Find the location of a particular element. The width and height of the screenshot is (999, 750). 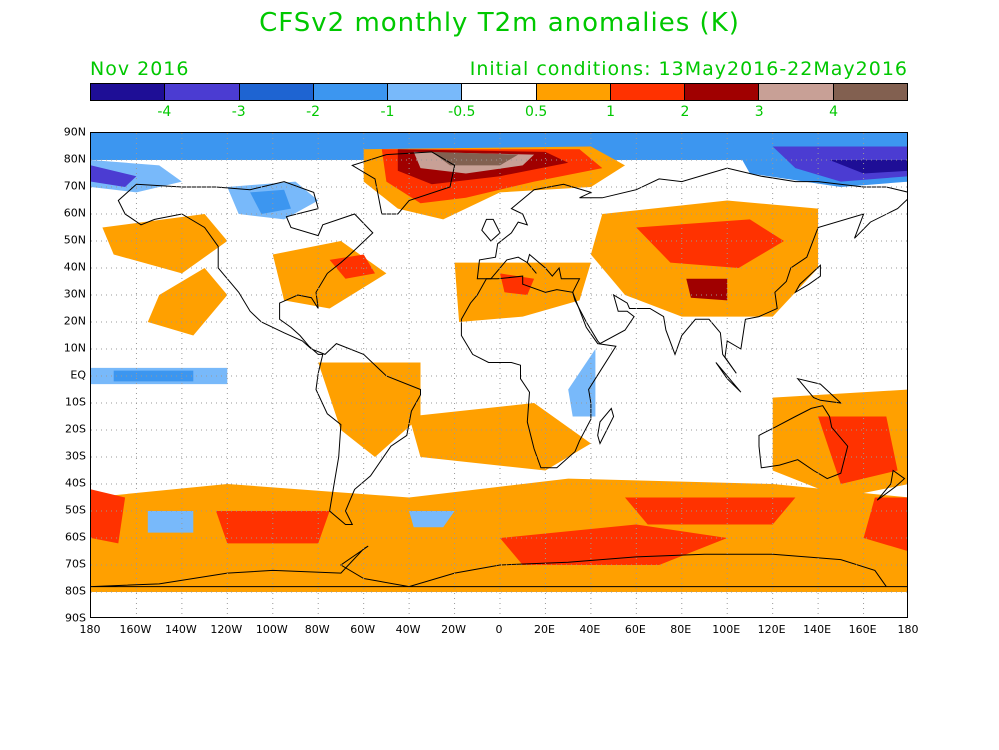

lon-label: 40W is located at coordinates (408, 629).